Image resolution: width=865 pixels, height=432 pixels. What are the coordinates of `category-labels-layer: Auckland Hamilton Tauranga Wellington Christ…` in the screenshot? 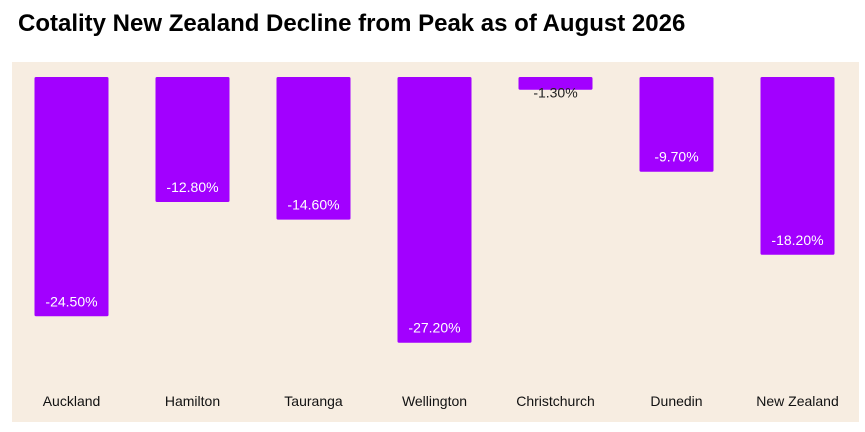 It's located at (441, 401).